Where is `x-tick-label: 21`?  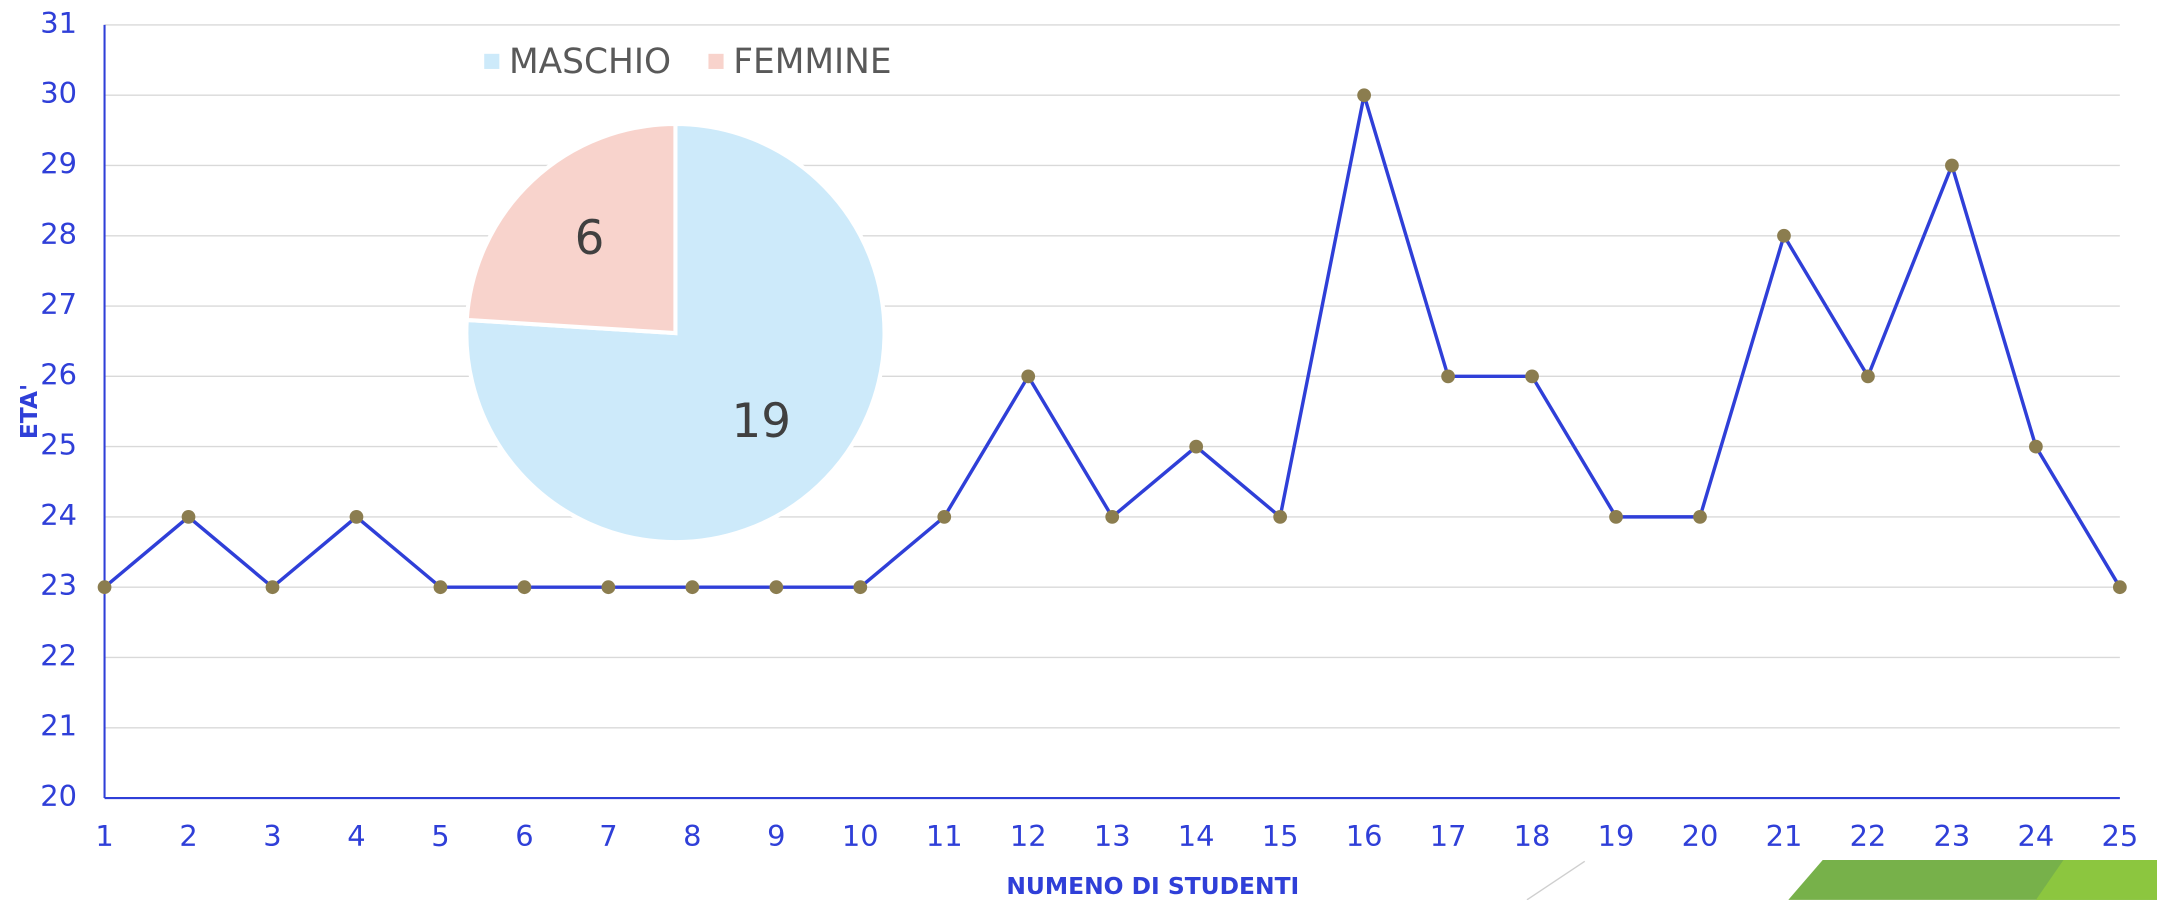
x-tick-label: 21 is located at coordinates (1784, 836).